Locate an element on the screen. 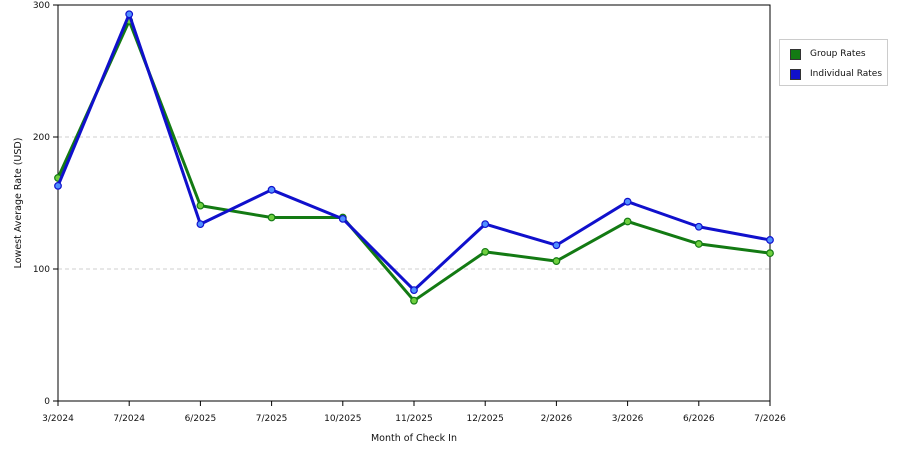  x-axis-title: Month of Check In is located at coordinates (414, 438).